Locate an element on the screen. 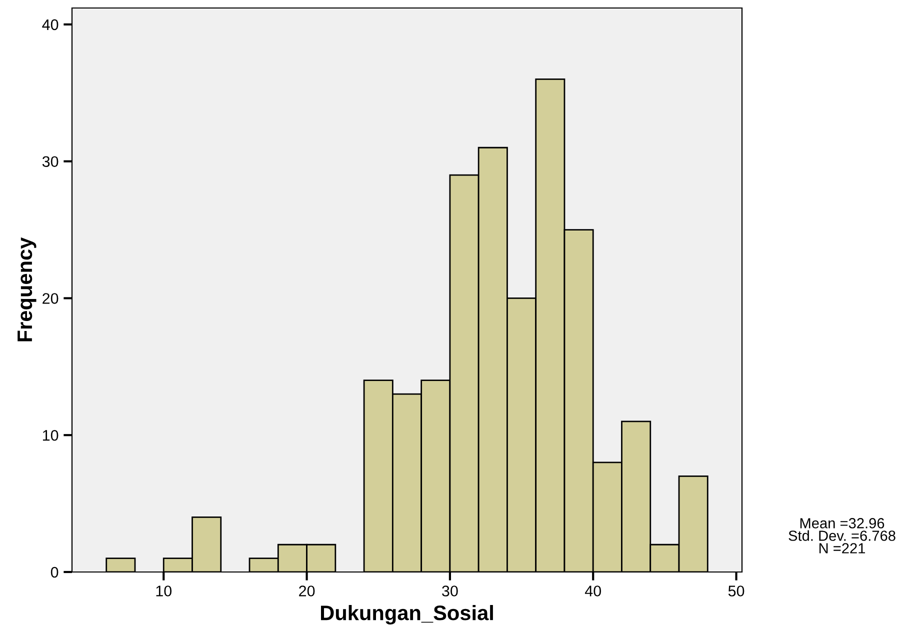  y-tick-label: 20 is located at coordinates (50, 298).